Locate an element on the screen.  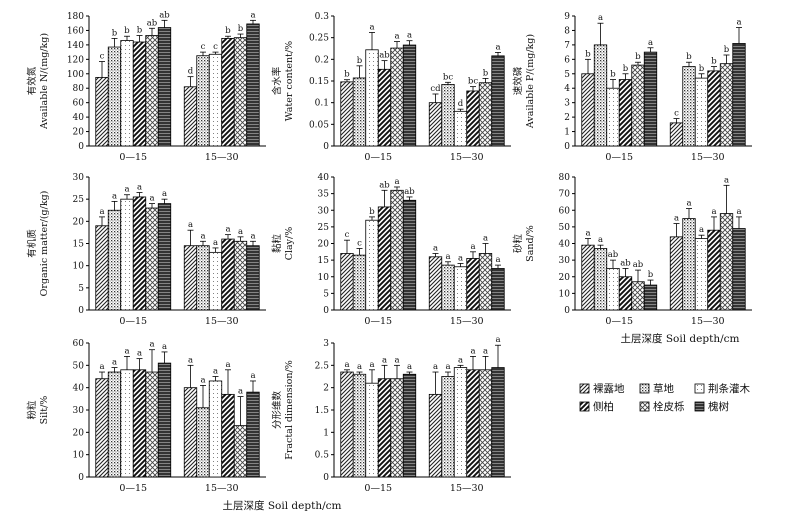
y-tick-label: 70 is located at coordinates (565, 195).